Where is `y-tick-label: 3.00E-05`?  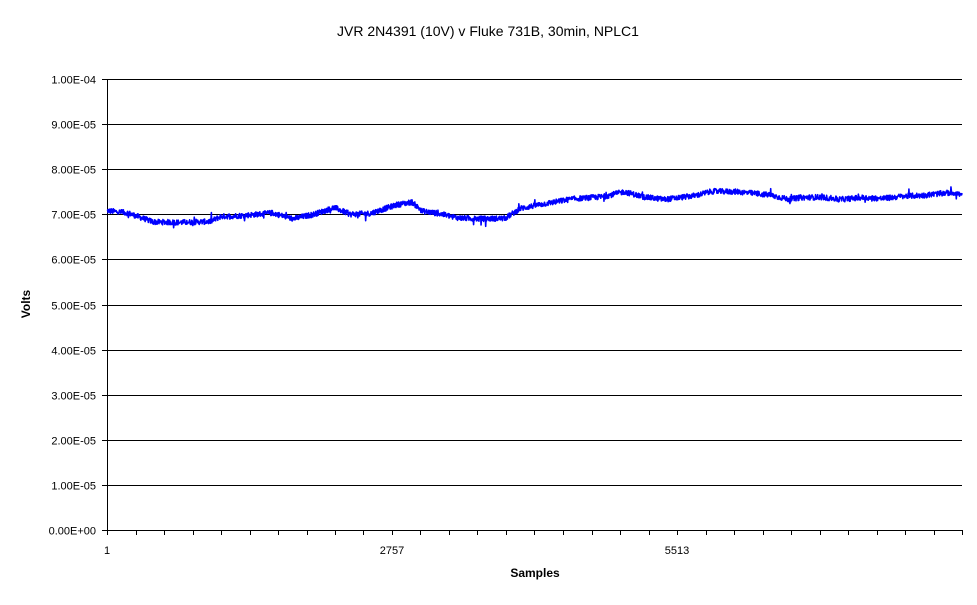 y-tick-label: 3.00E-05 is located at coordinates (73, 397).